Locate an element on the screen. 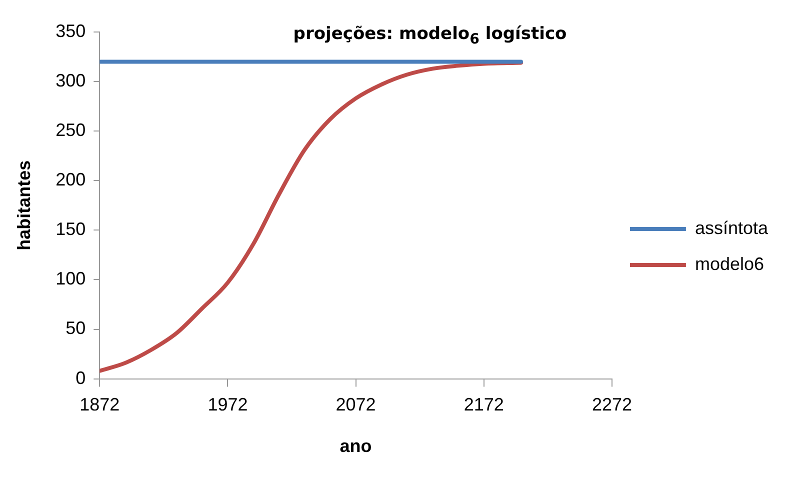  y-tick-label: 50 is located at coordinates (76, 328).